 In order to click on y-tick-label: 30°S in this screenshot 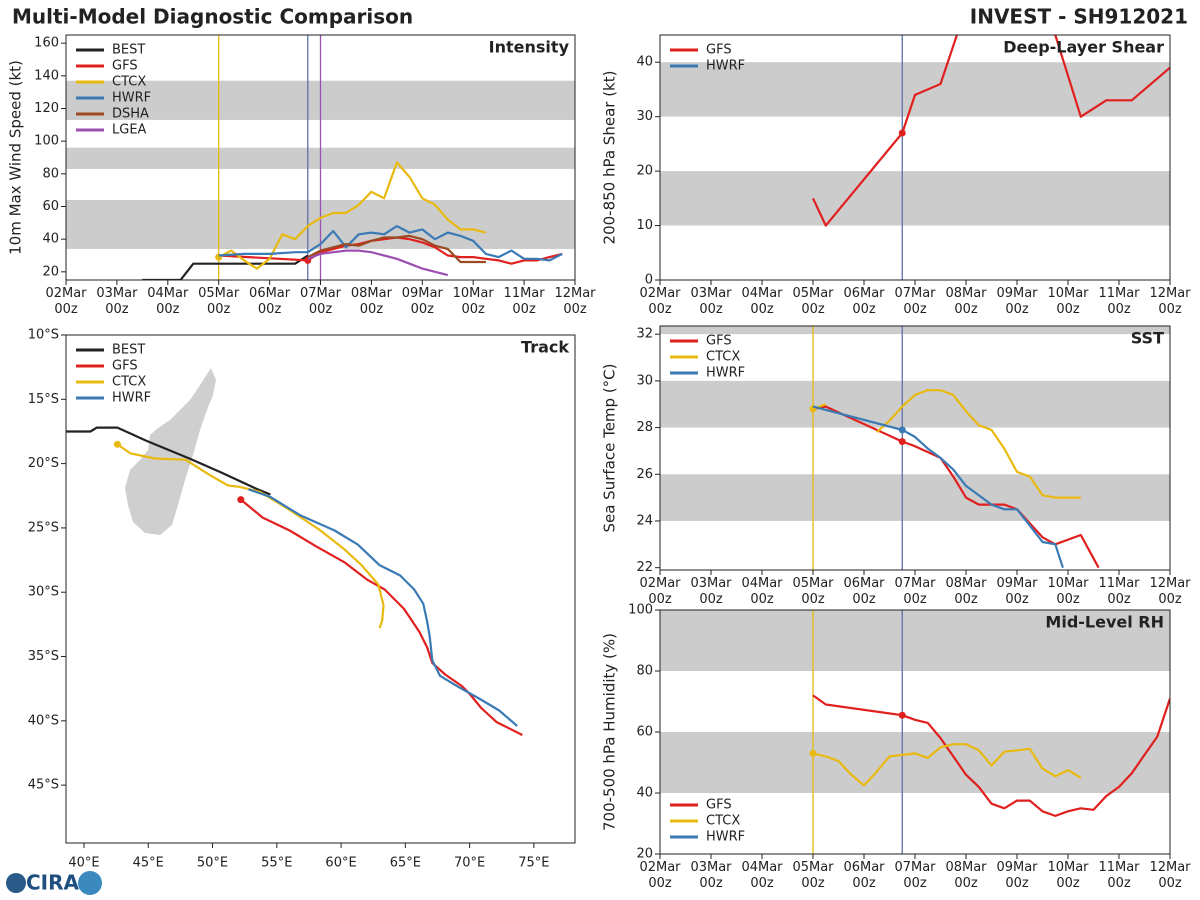, I will do `click(43, 592)`.